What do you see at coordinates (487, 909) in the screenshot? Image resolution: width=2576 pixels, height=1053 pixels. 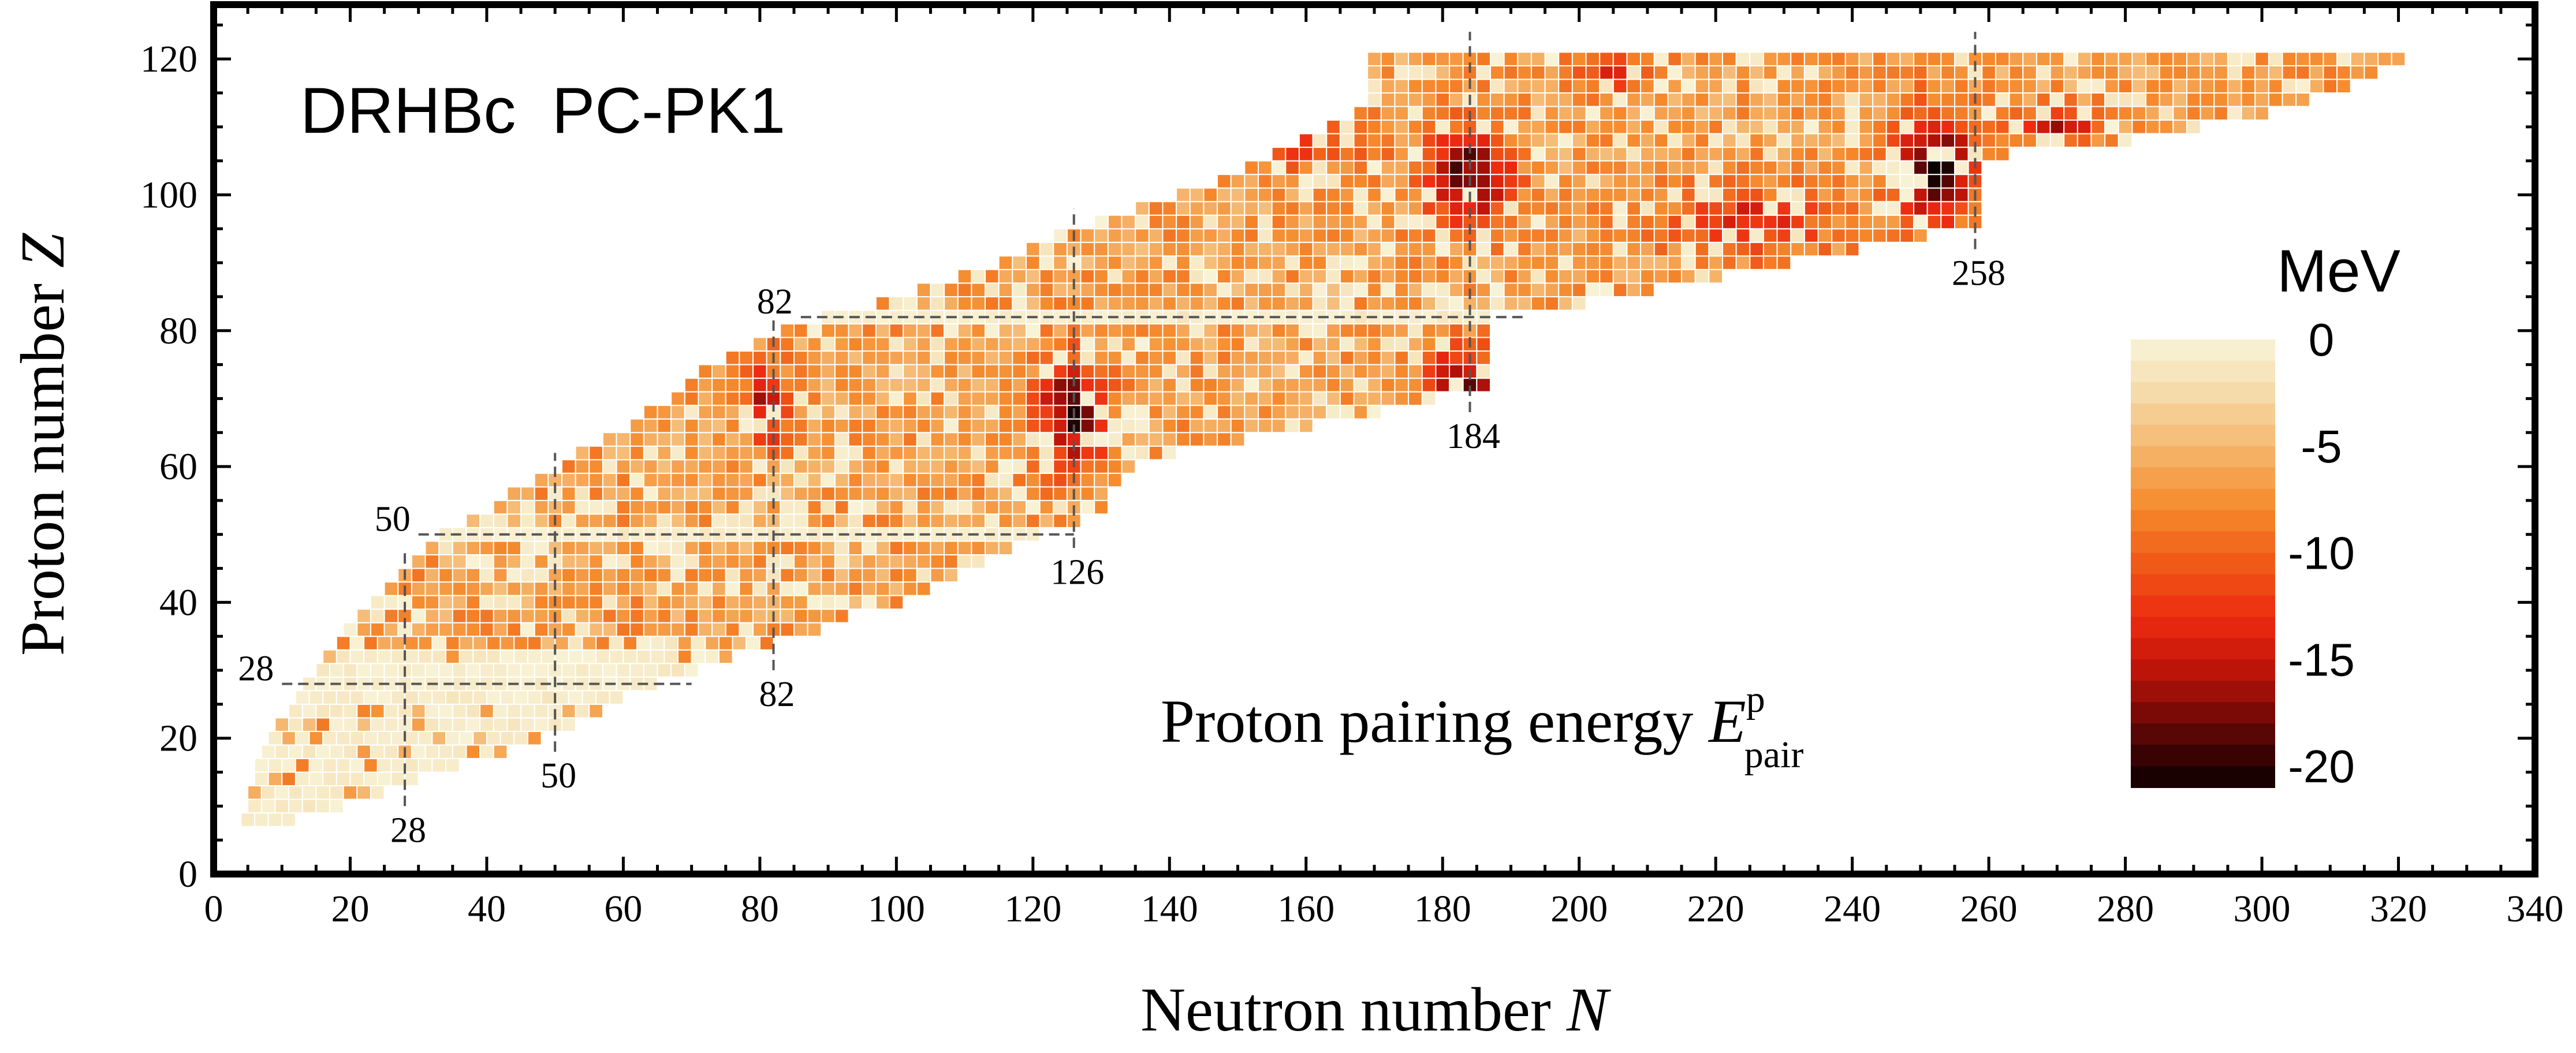 I see `x-tick-label: 40` at bounding box center [487, 909].